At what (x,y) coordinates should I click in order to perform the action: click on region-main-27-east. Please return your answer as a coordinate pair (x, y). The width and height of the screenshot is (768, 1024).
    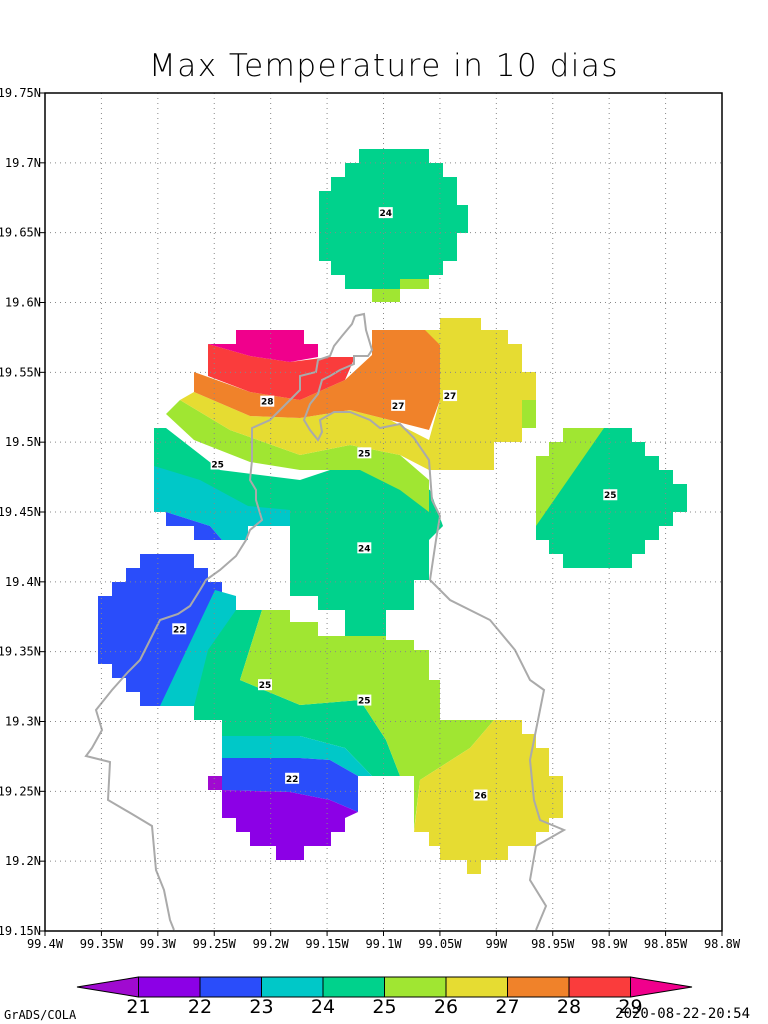
    Looking at the image, I should click on (480, 394).